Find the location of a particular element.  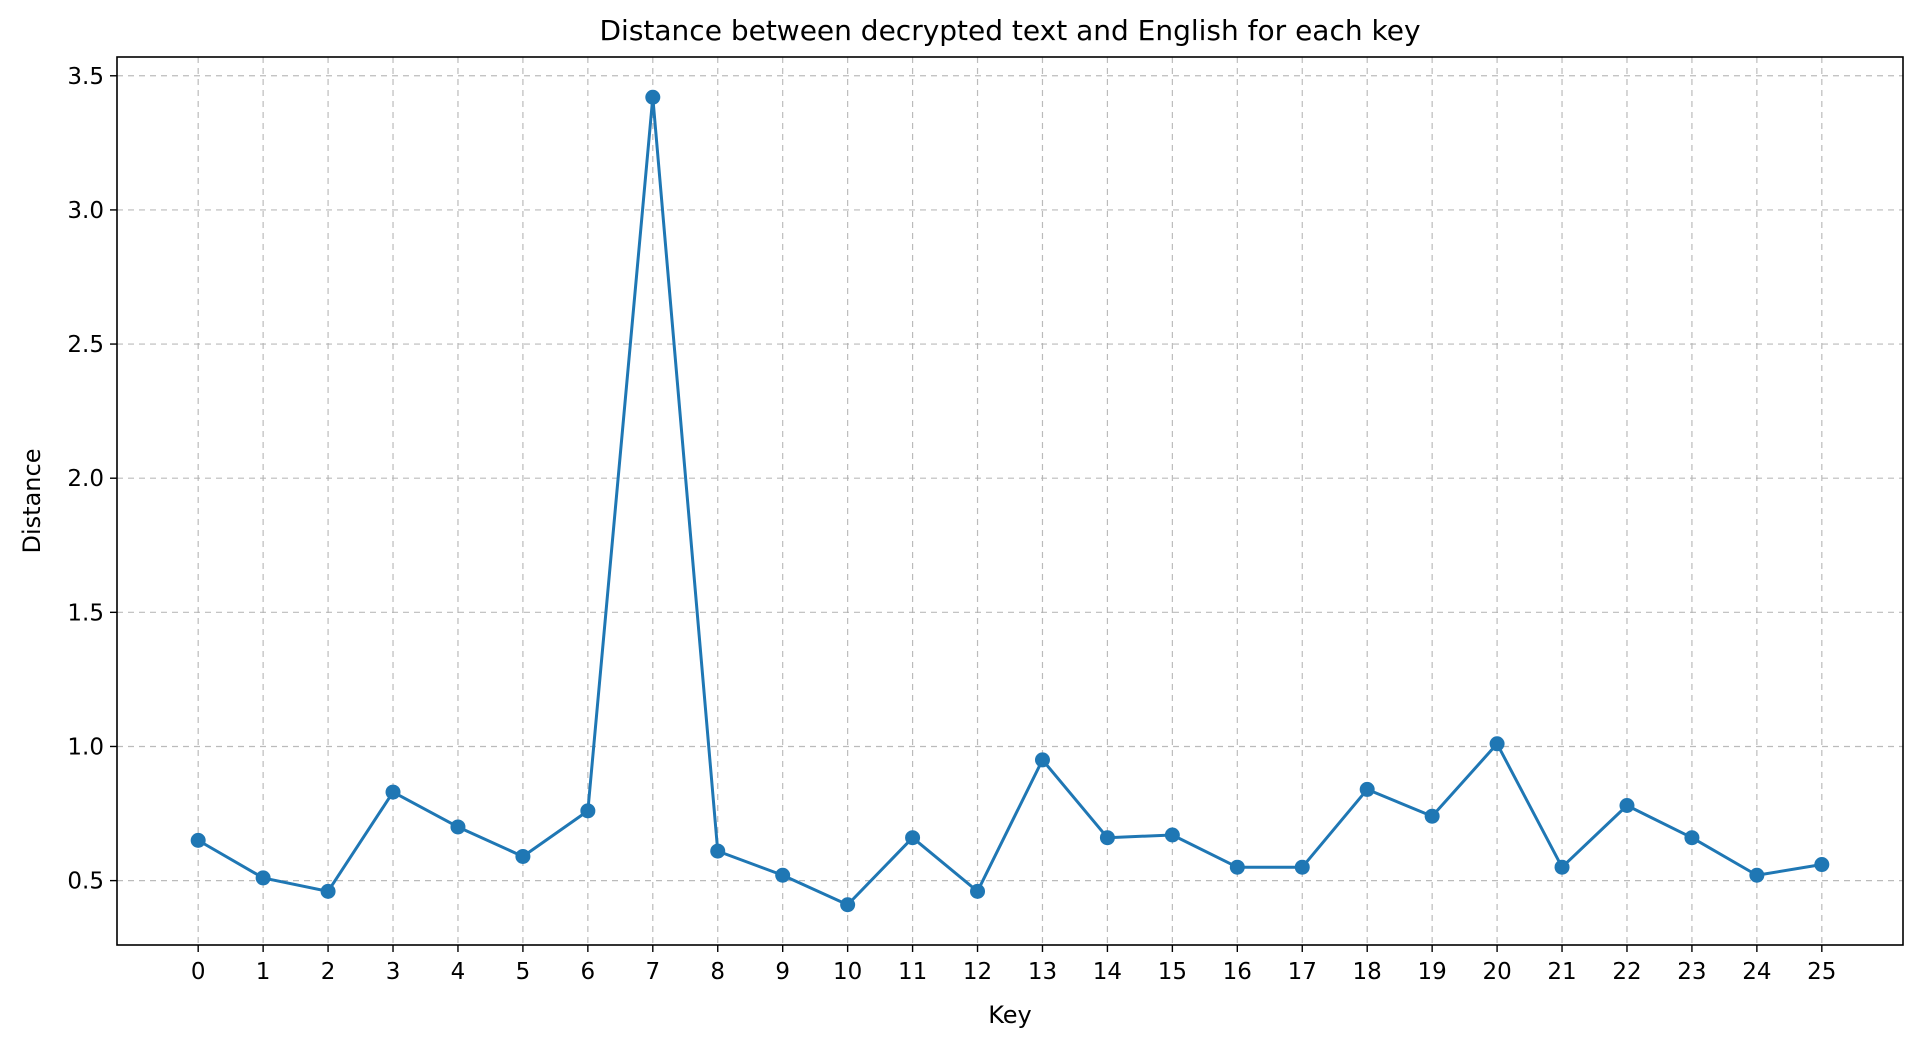

x-tick-label: 2 is located at coordinates (328, 972).